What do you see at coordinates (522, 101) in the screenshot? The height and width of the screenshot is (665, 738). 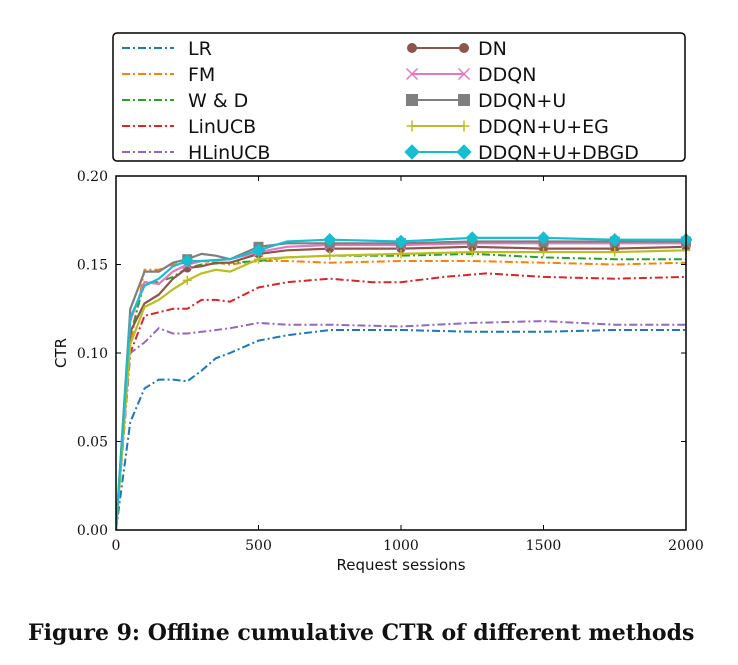 I see `legend-label: DDQN+U` at bounding box center [522, 101].